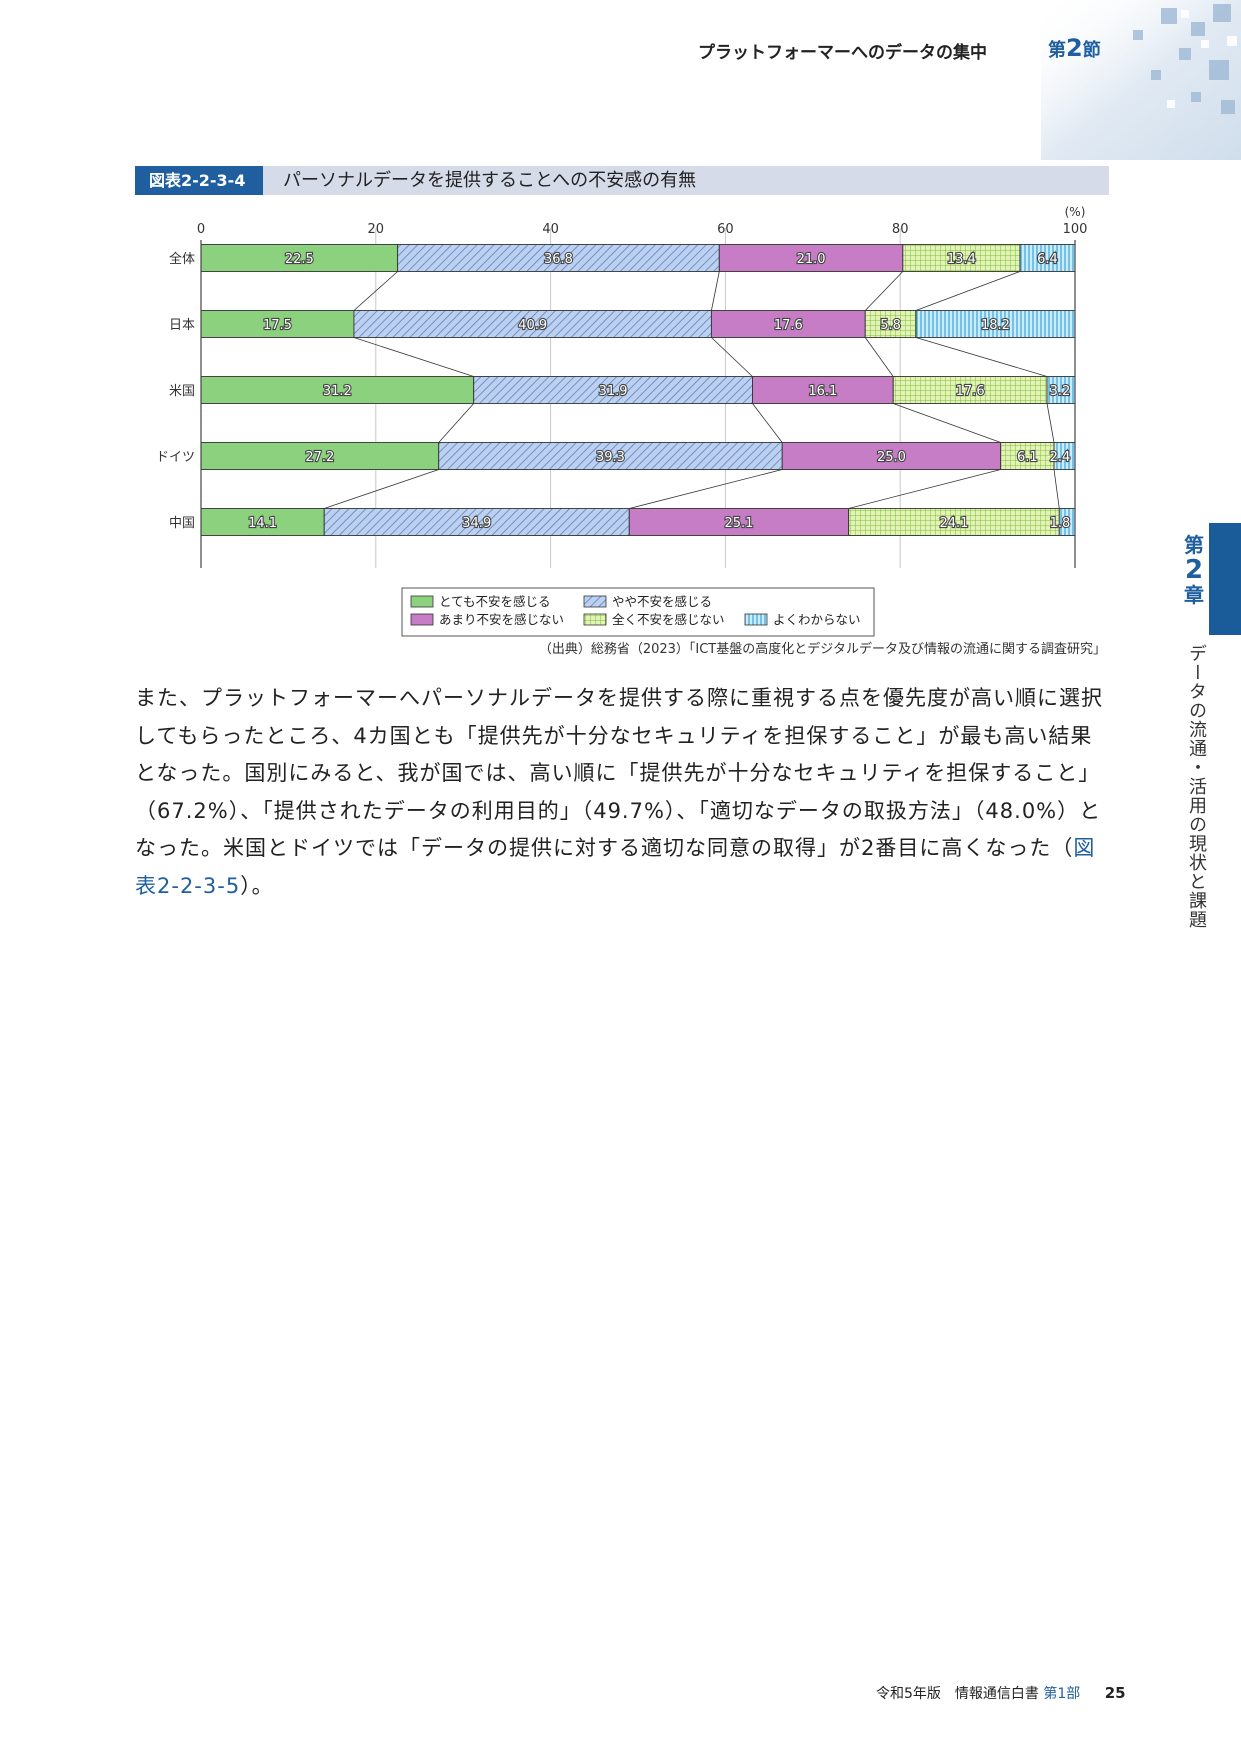  Describe the element at coordinates (1196, 786) in the screenshot. I see `chapter-title: データの流通・活用の現状と課題` at that location.